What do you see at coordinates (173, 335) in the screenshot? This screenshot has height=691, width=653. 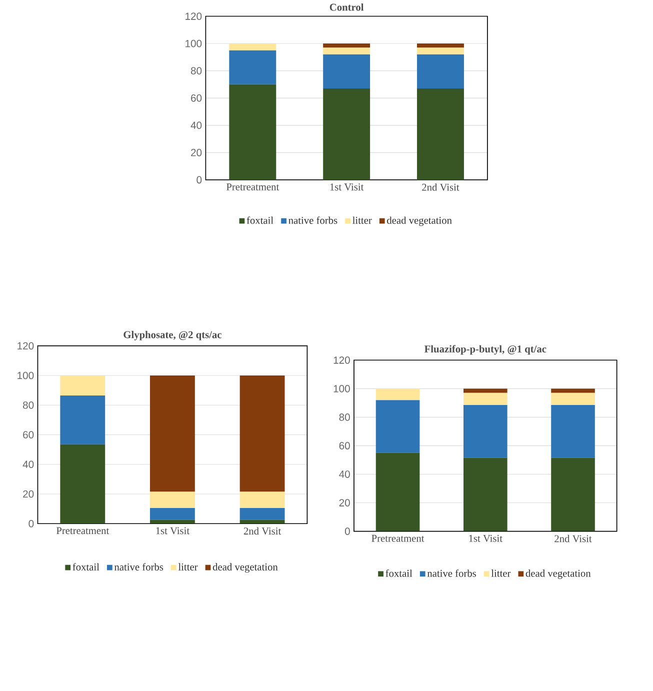 I see `chart-title: Glyphosate, @2 qts/ac` at bounding box center [173, 335].